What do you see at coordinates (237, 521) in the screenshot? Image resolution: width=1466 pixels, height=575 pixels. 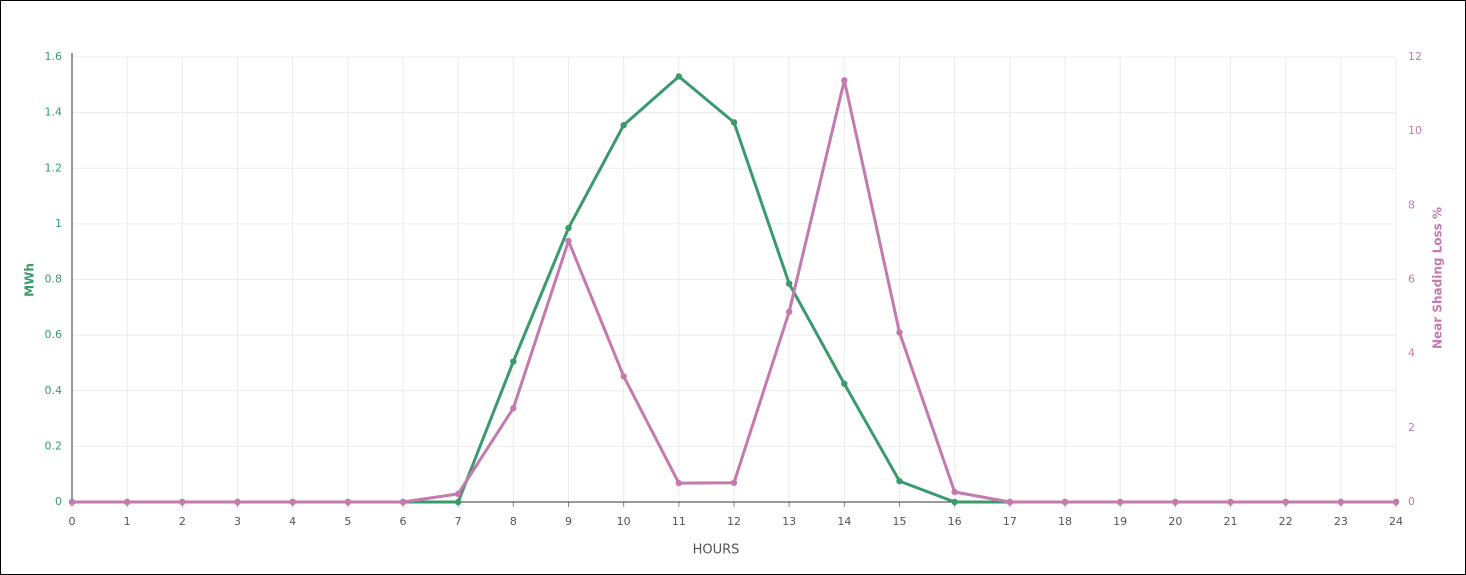 I see `x-tick-label: 3` at bounding box center [237, 521].